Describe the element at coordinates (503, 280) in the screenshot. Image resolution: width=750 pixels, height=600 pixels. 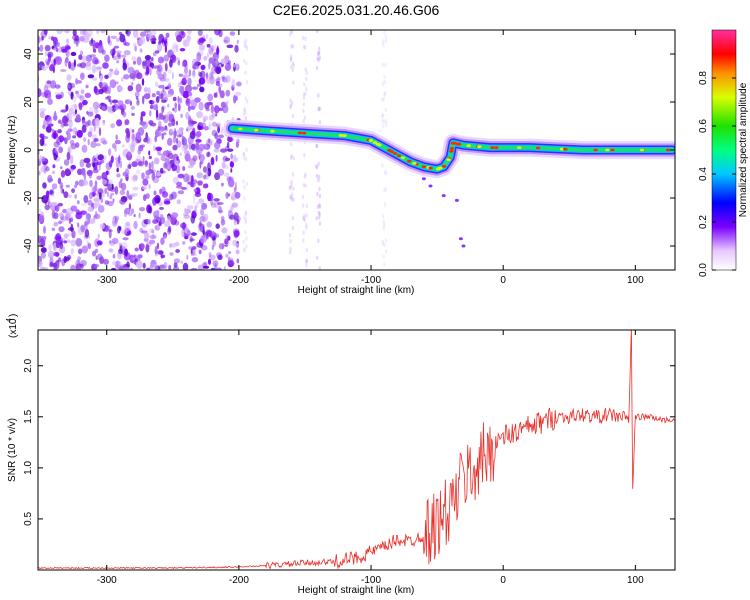
I see `spectrogram-xtick-label: 0` at that location.